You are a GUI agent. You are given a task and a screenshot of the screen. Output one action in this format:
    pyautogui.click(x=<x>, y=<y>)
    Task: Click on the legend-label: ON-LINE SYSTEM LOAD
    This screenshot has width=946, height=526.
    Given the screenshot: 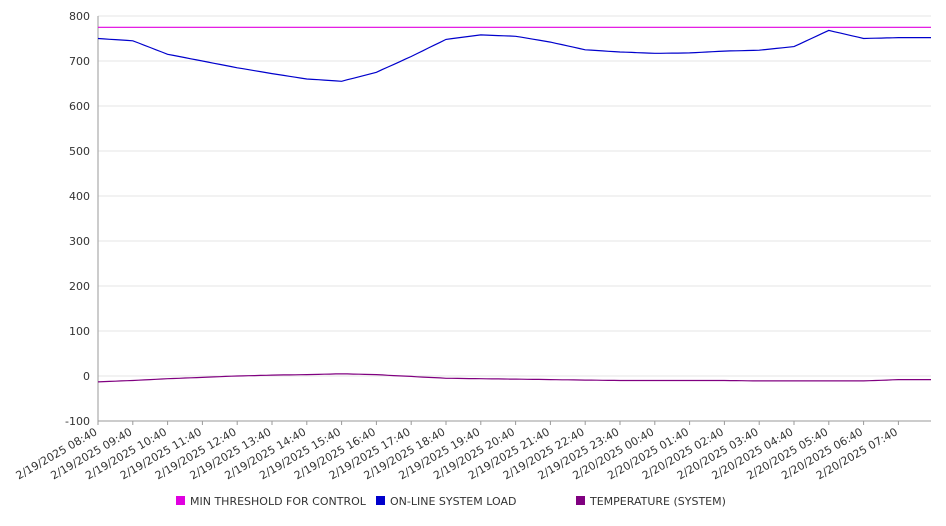 What is the action you would take?
    pyautogui.click(x=453, y=501)
    